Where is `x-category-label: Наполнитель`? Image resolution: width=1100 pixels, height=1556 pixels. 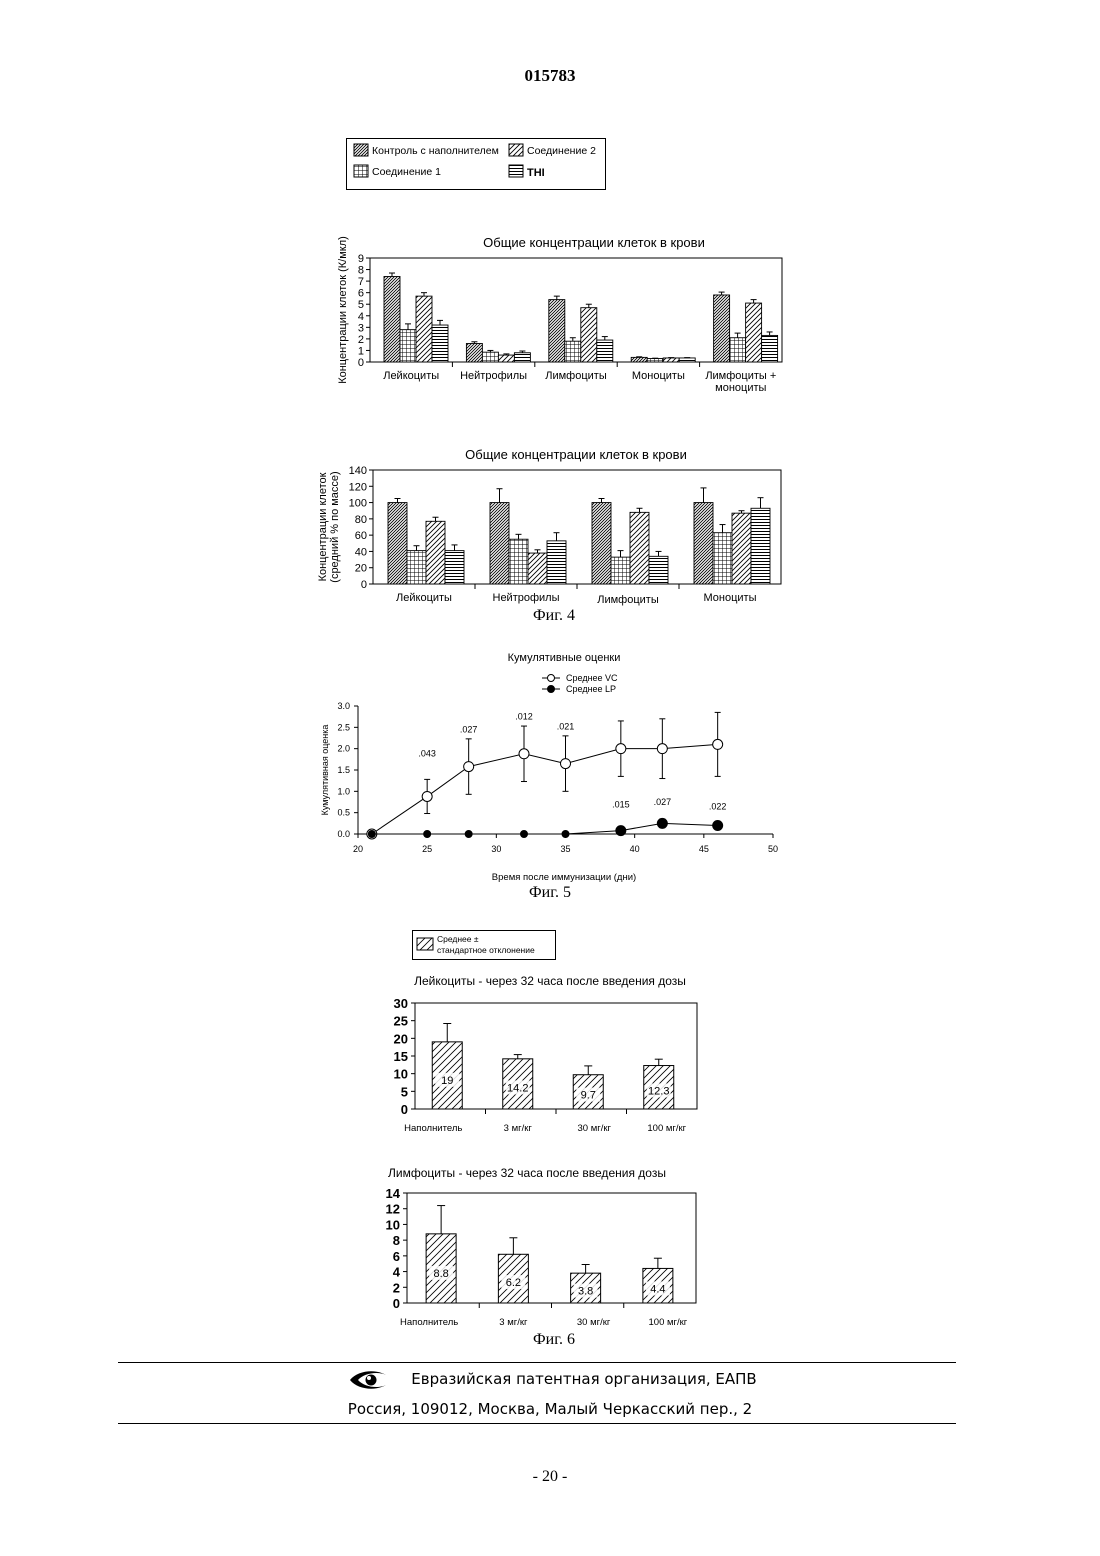 x-category-label: Наполнитель is located at coordinates (433, 1128).